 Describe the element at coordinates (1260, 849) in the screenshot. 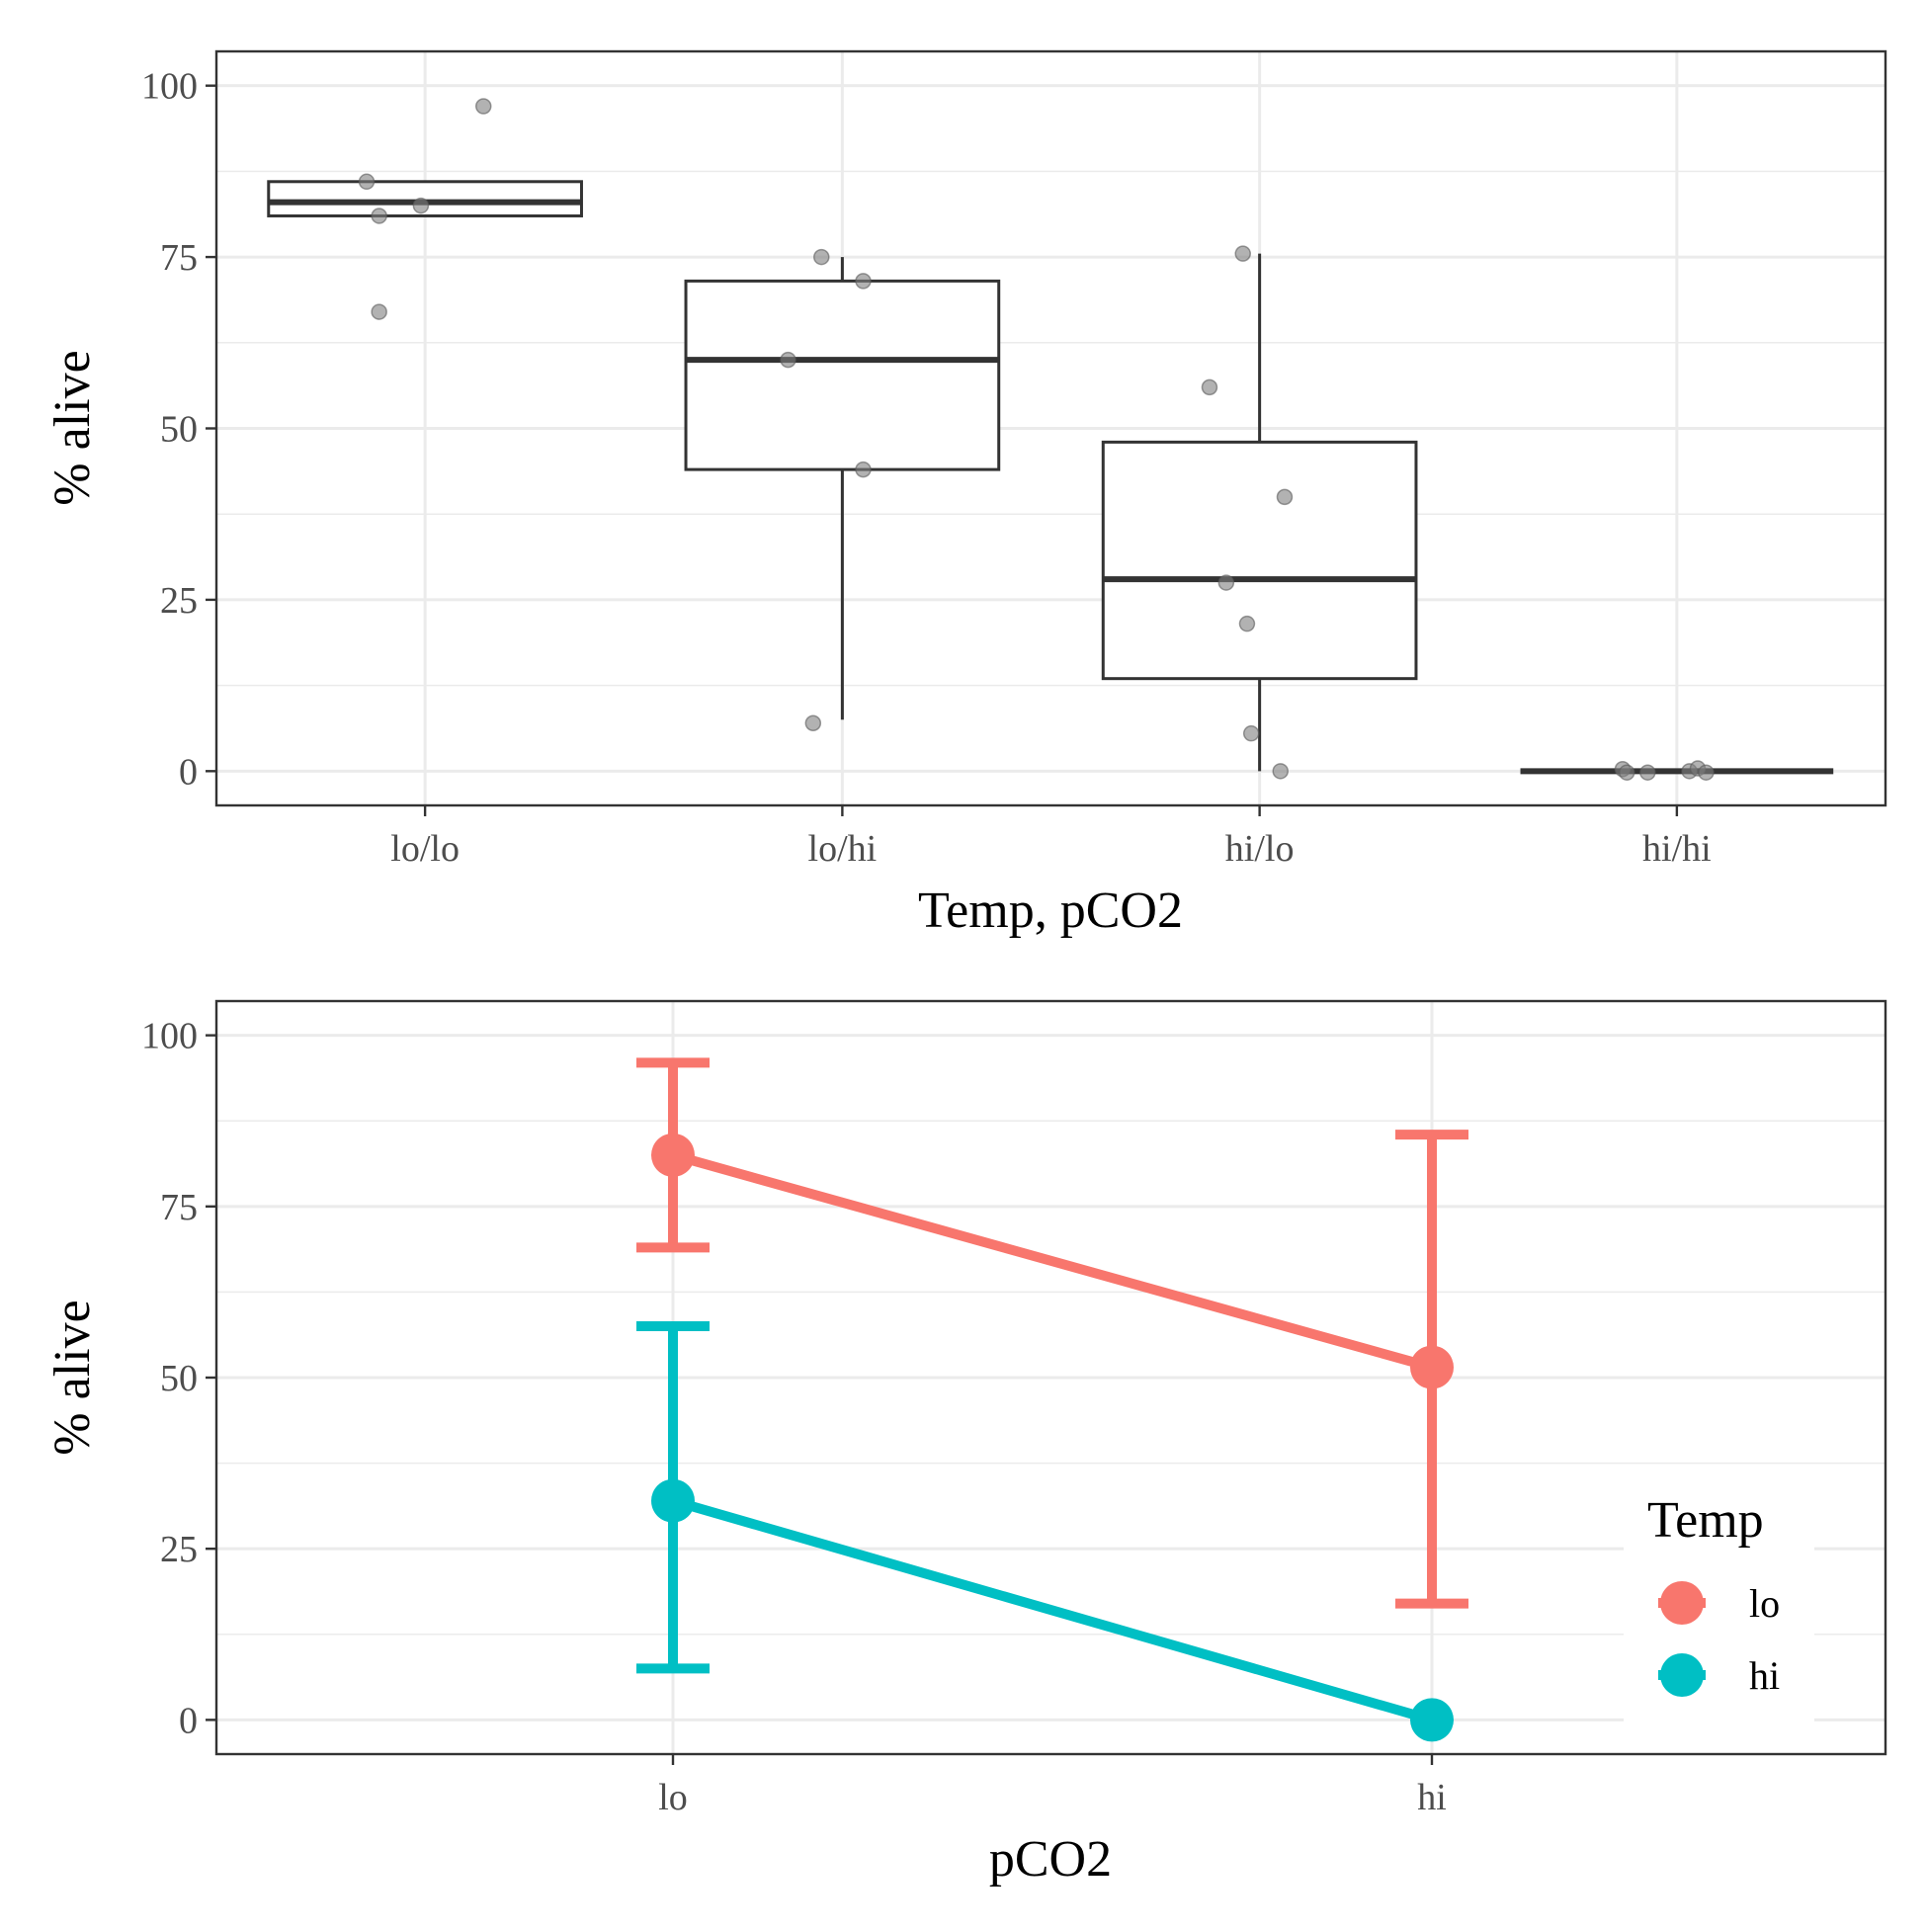

I see `x-tick-label: hi/lo` at that location.